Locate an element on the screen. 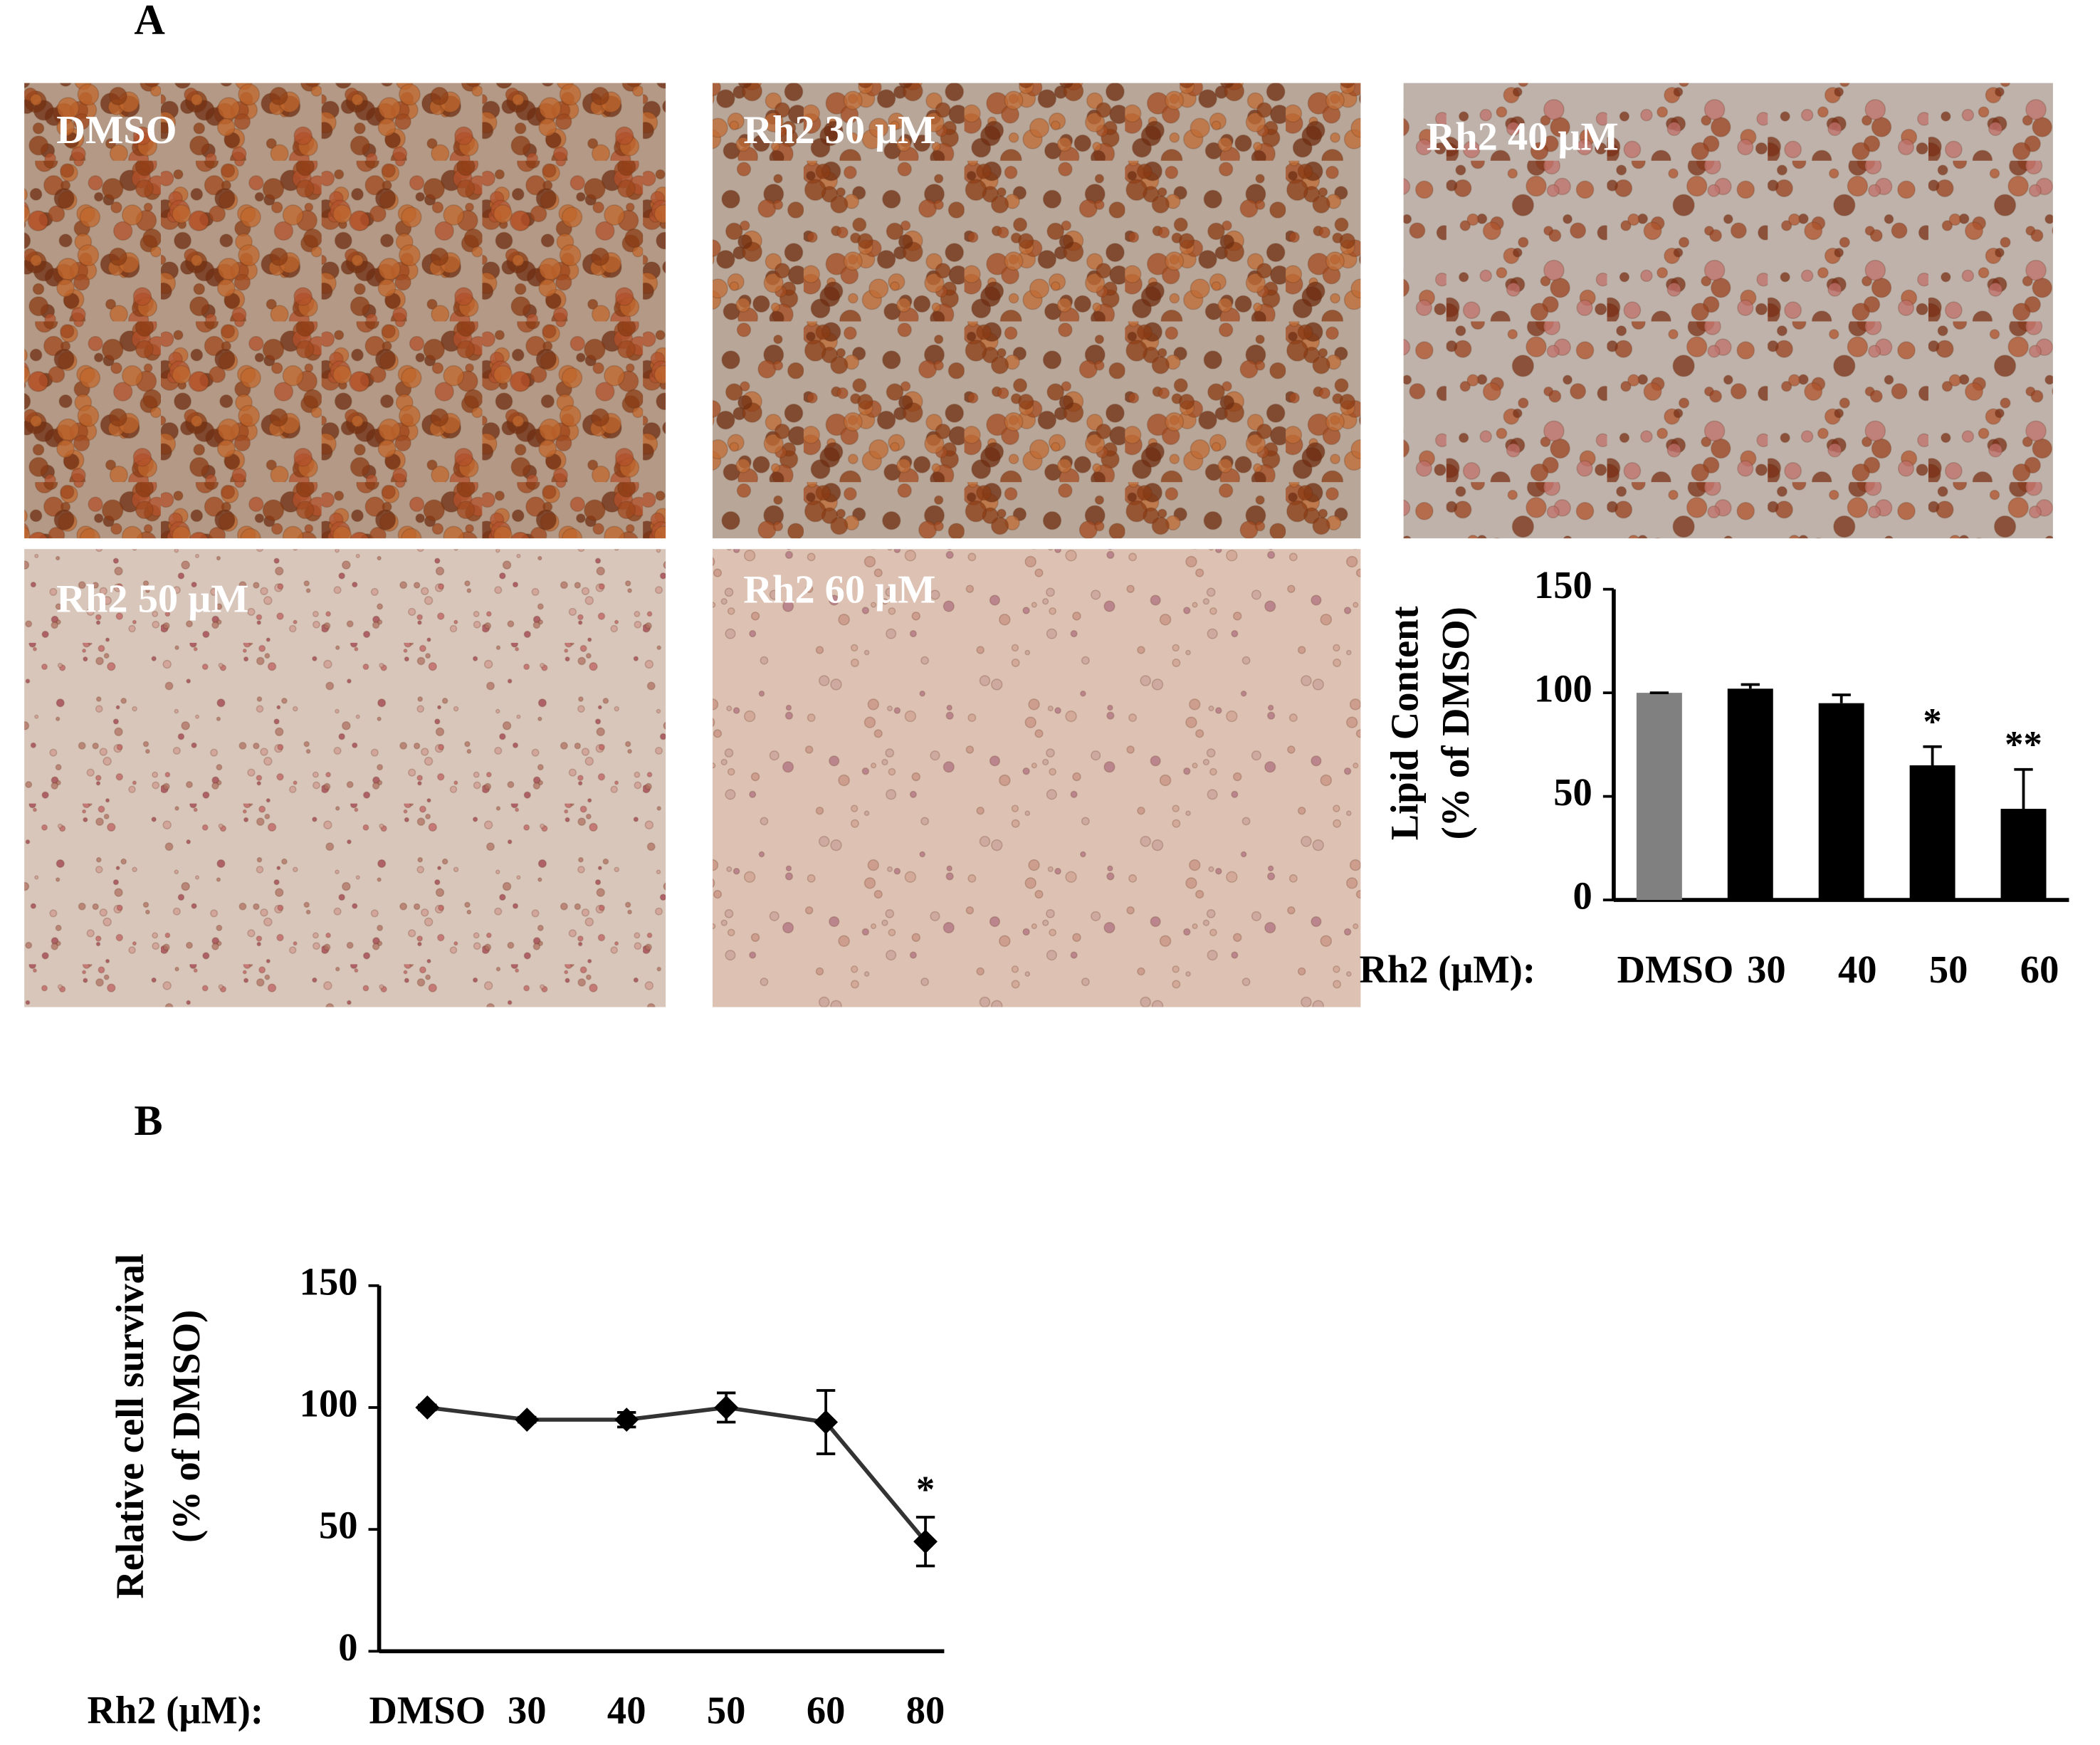 The width and height of the screenshot is (2100, 1745). image-label: Rh2 30 μM is located at coordinates (839, 130).